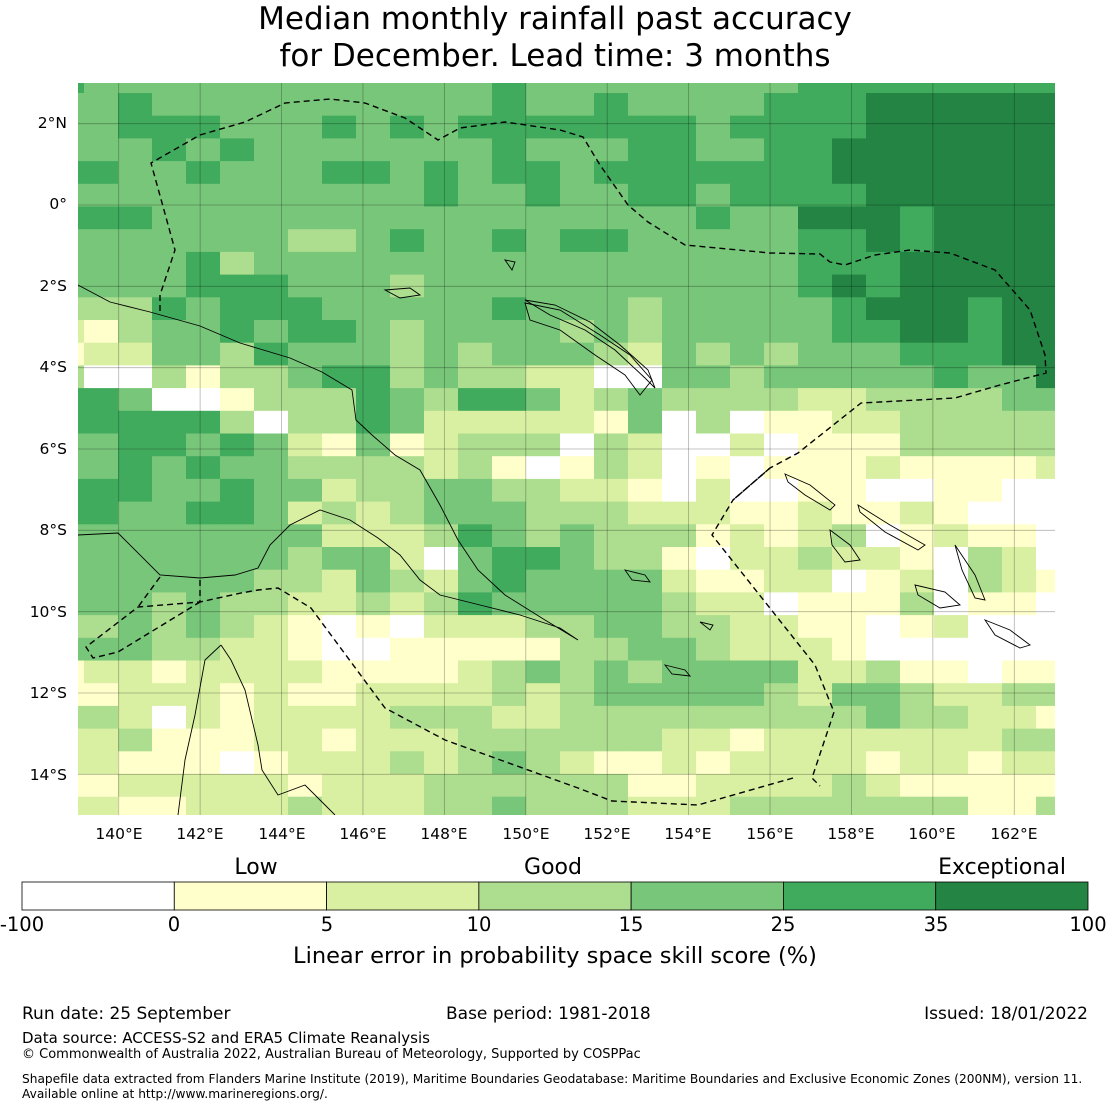  I want to click on colorbar-tick-label: 25, so click(783, 924).